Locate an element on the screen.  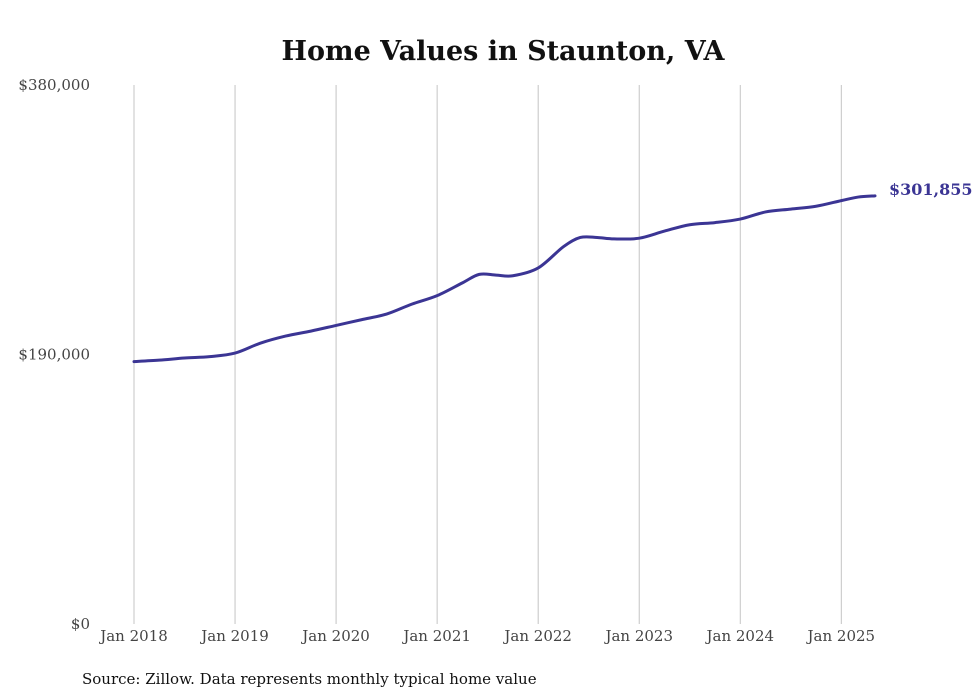
y-tick-label-0: $0 is located at coordinates (80, 624).